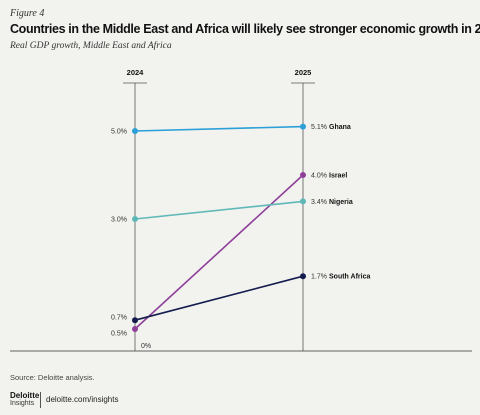 This screenshot has width=480, height=415. What do you see at coordinates (303, 175) in the screenshot?
I see `point-2025-israel` at bounding box center [303, 175].